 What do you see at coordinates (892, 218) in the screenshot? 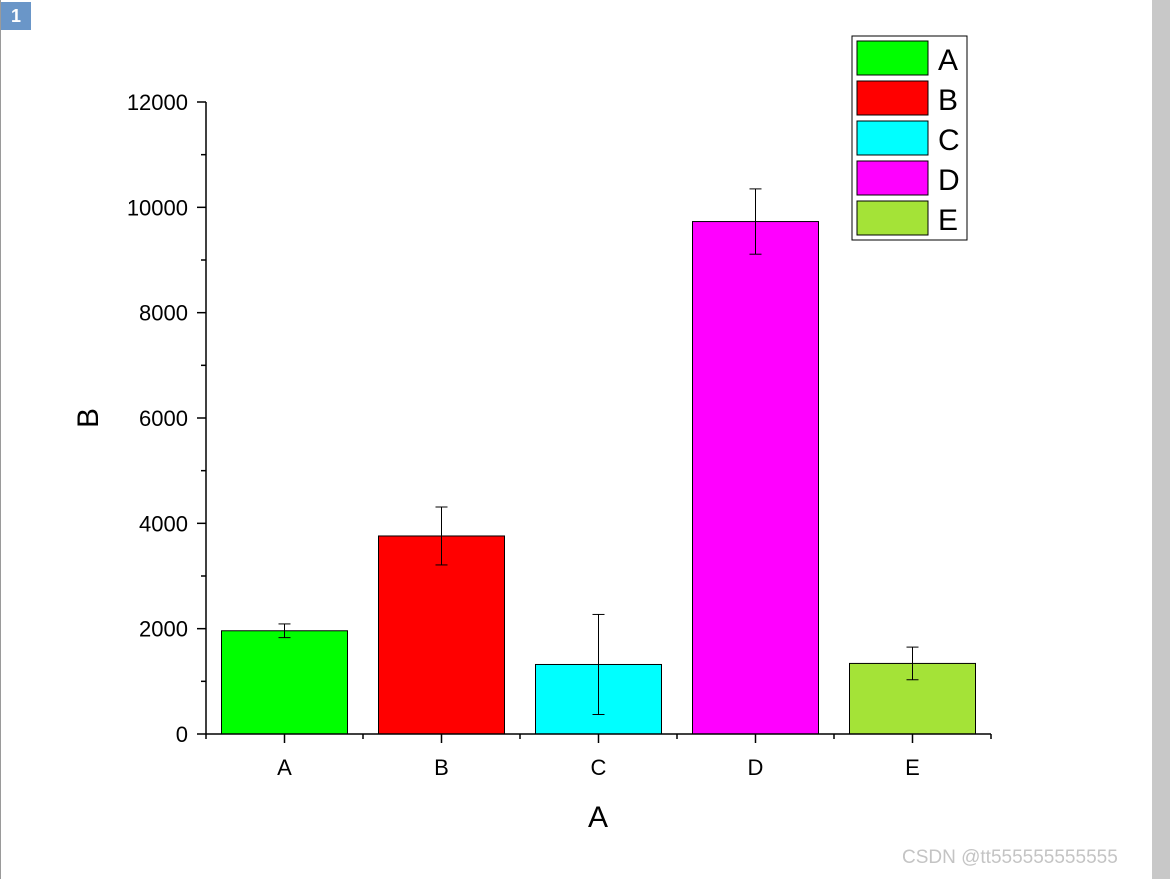
I see `legend-swatch-e` at bounding box center [892, 218].